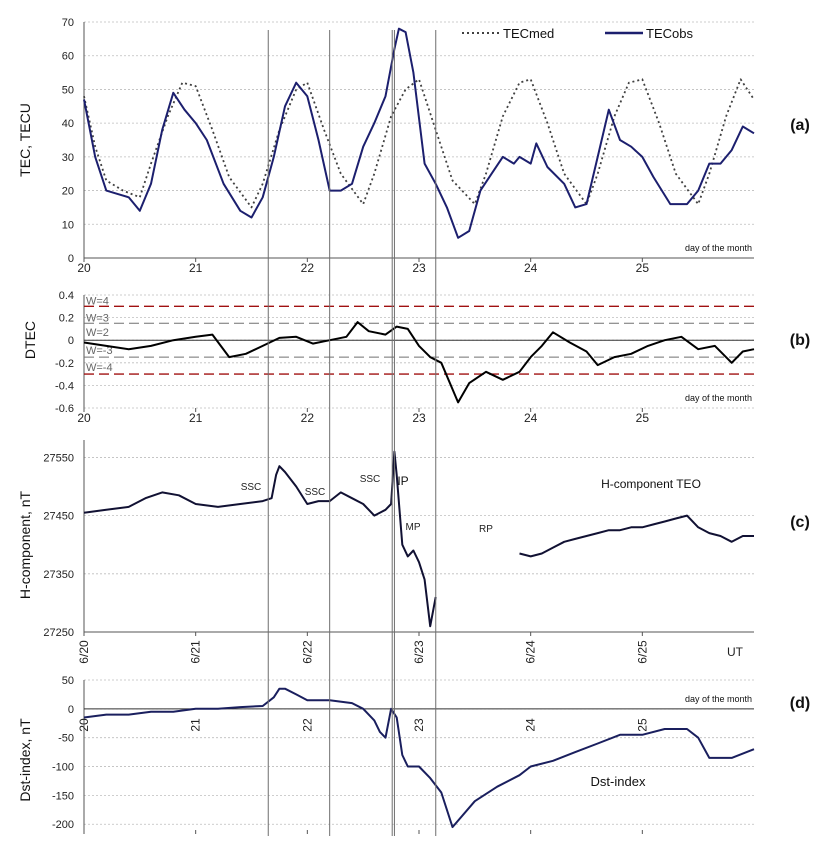 The height and width of the screenshot is (854, 830). I want to click on annotation: IP, so click(402, 481).